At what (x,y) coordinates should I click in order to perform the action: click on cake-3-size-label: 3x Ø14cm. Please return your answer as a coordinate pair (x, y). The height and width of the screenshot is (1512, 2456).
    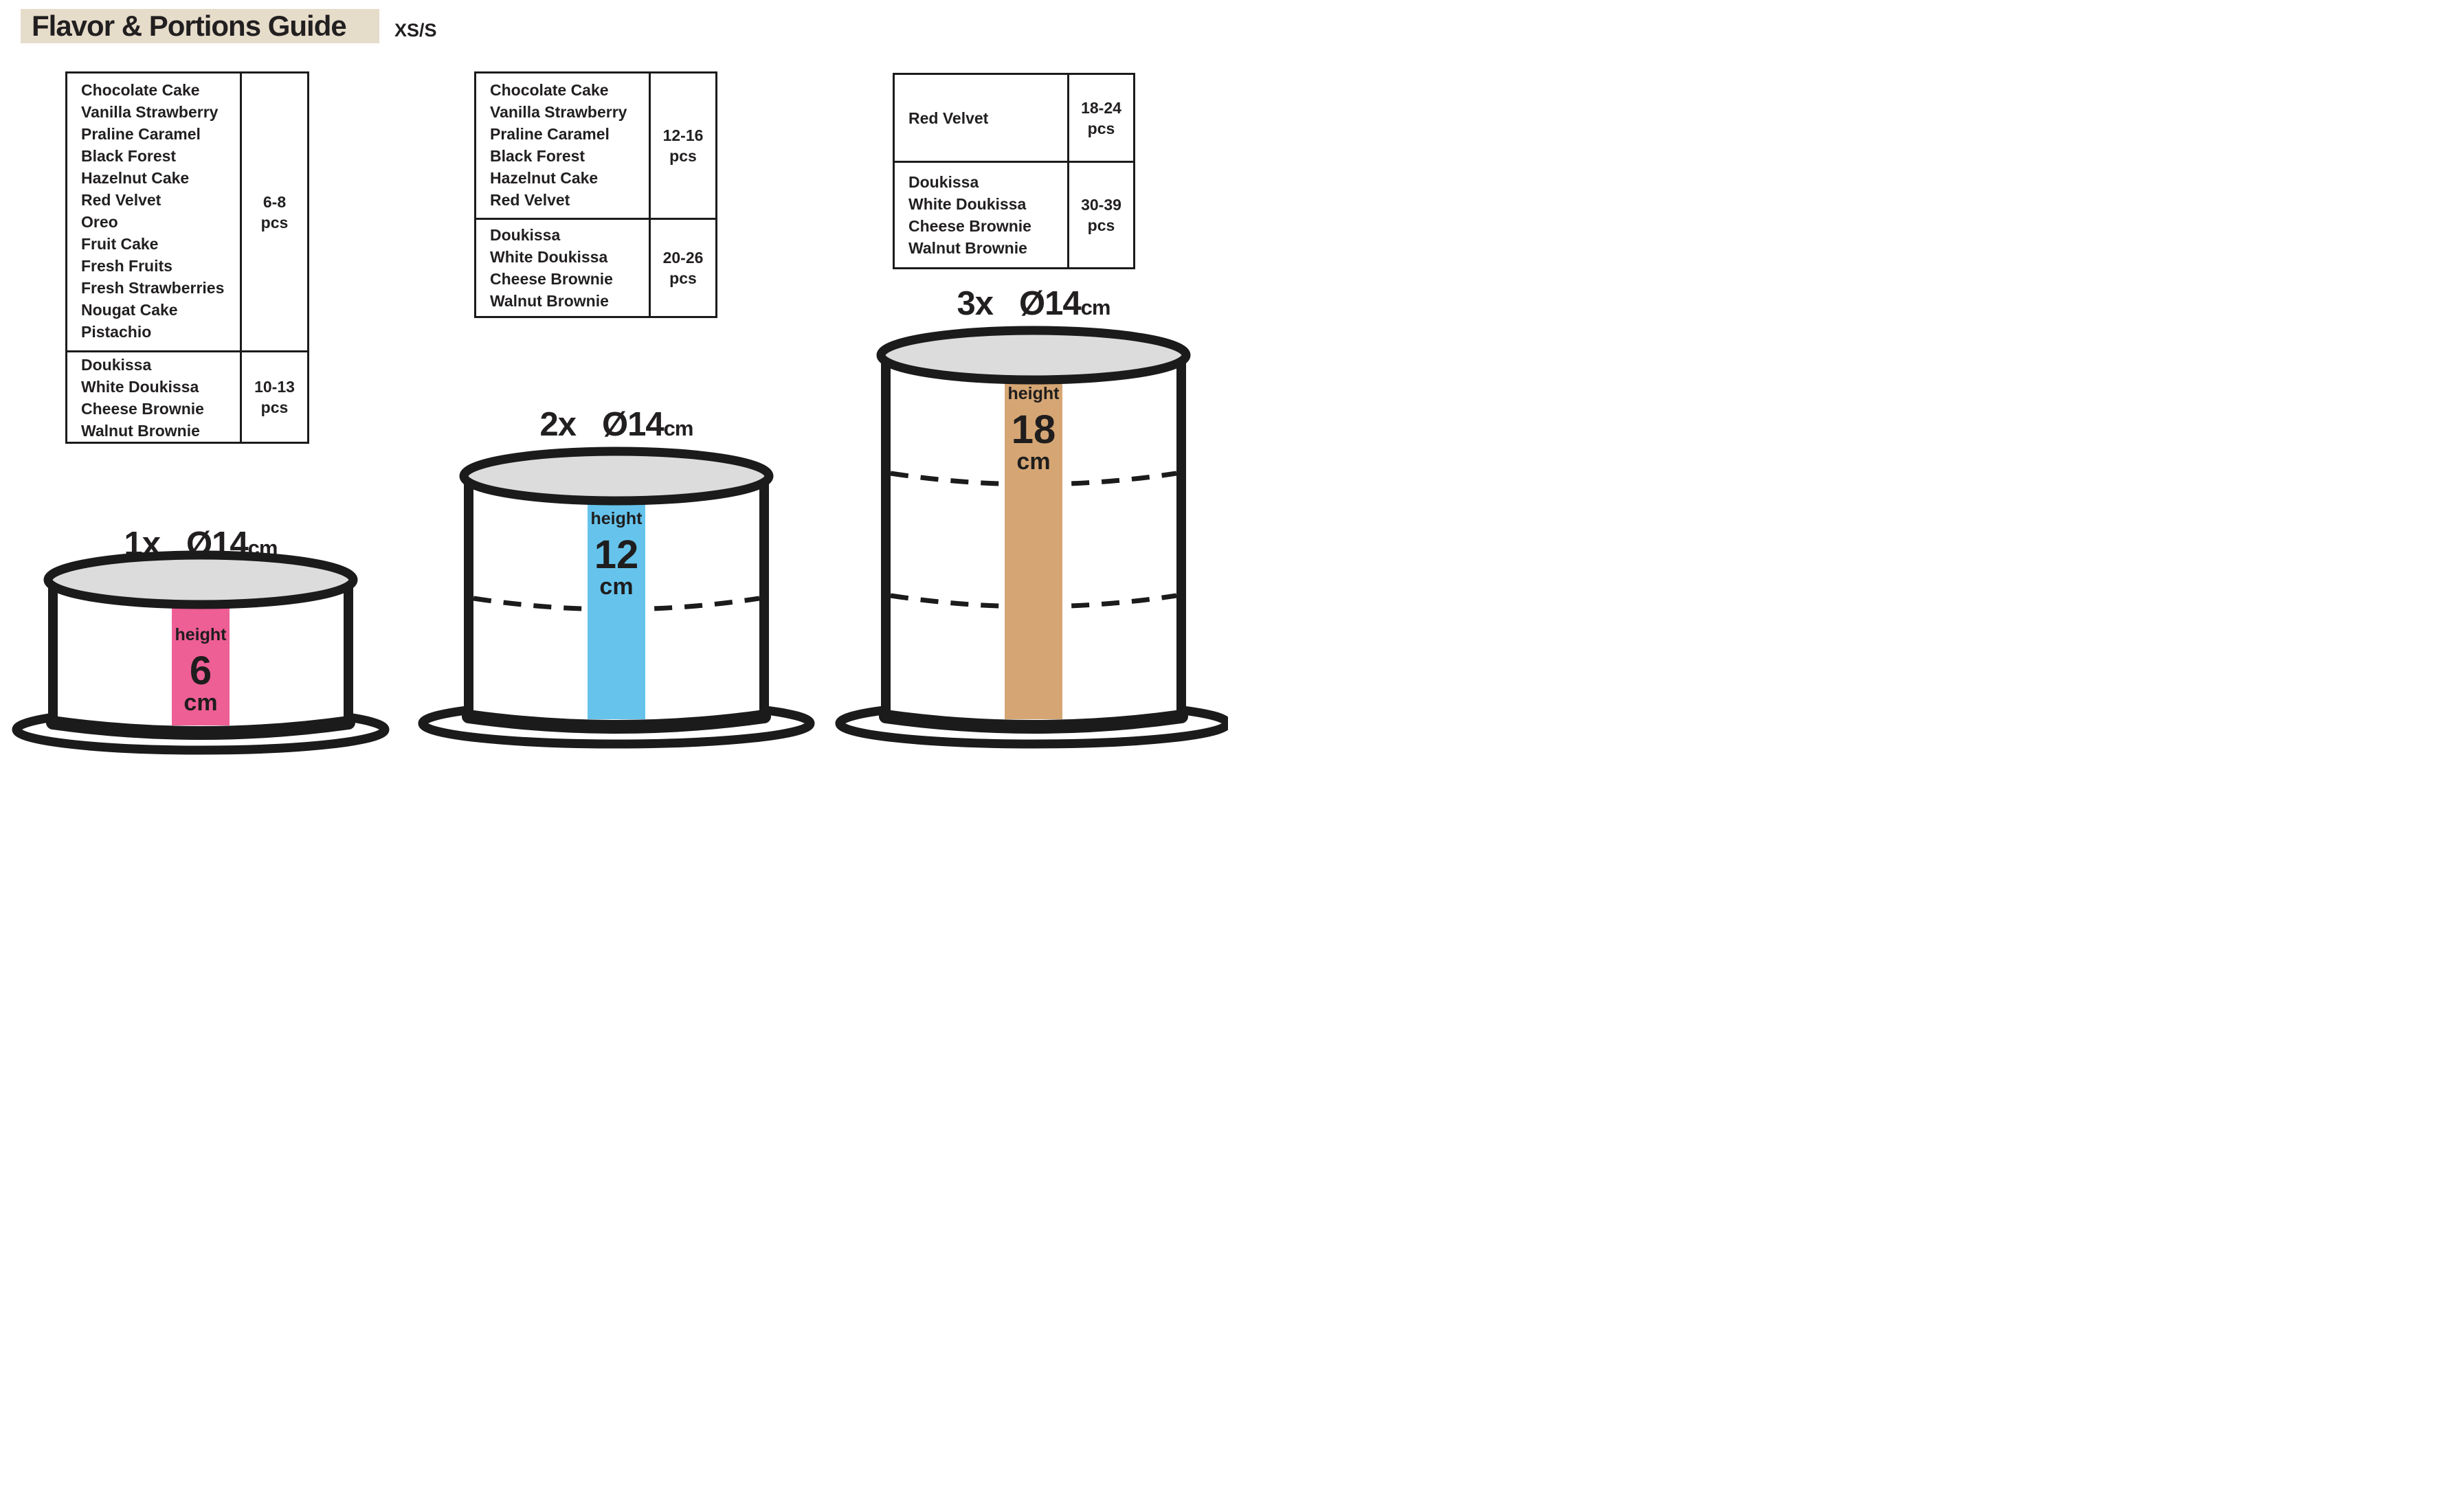
    Looking at the image, I should click on (1027, 303).